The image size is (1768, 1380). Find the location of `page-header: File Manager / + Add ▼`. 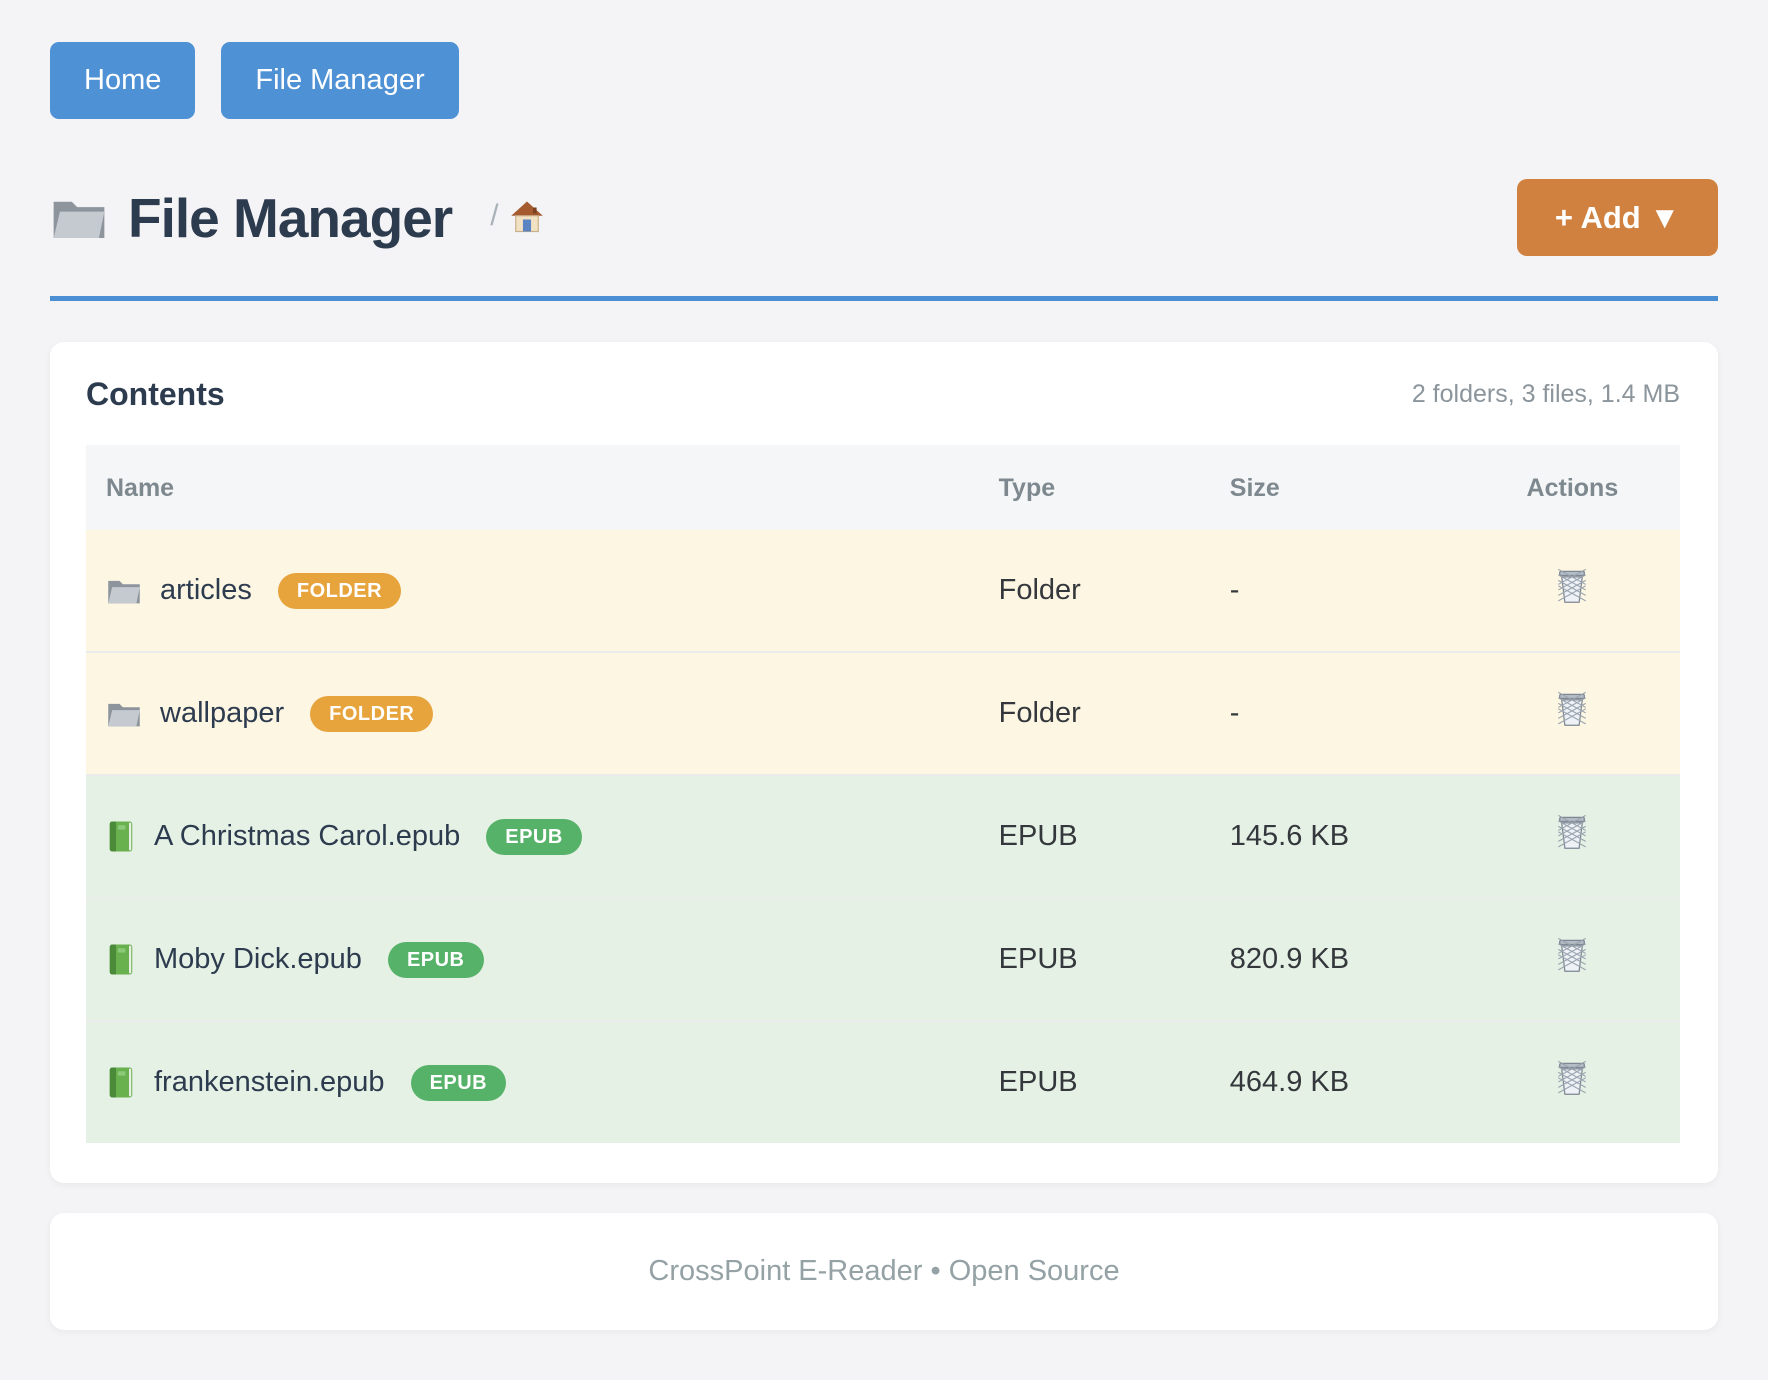

page-header: File Manager / + Add ▼ is located at coordinates (884, 217).